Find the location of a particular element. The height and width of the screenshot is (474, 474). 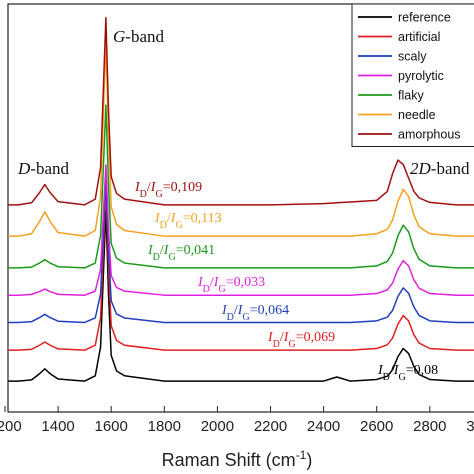

ratio-annotation: ID/IG=0,064 is located at coordinates (255, 313).